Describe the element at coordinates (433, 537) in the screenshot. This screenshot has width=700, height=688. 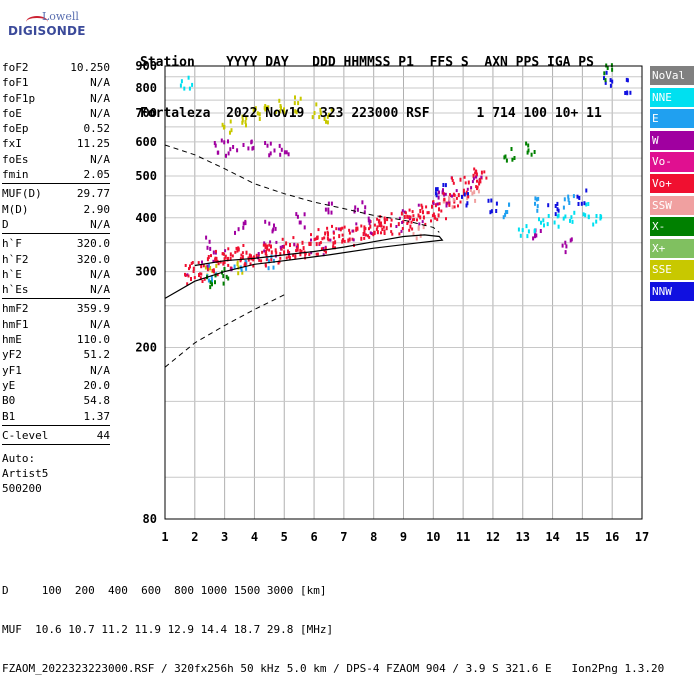
I see `x-tick-label: 10` at that location.